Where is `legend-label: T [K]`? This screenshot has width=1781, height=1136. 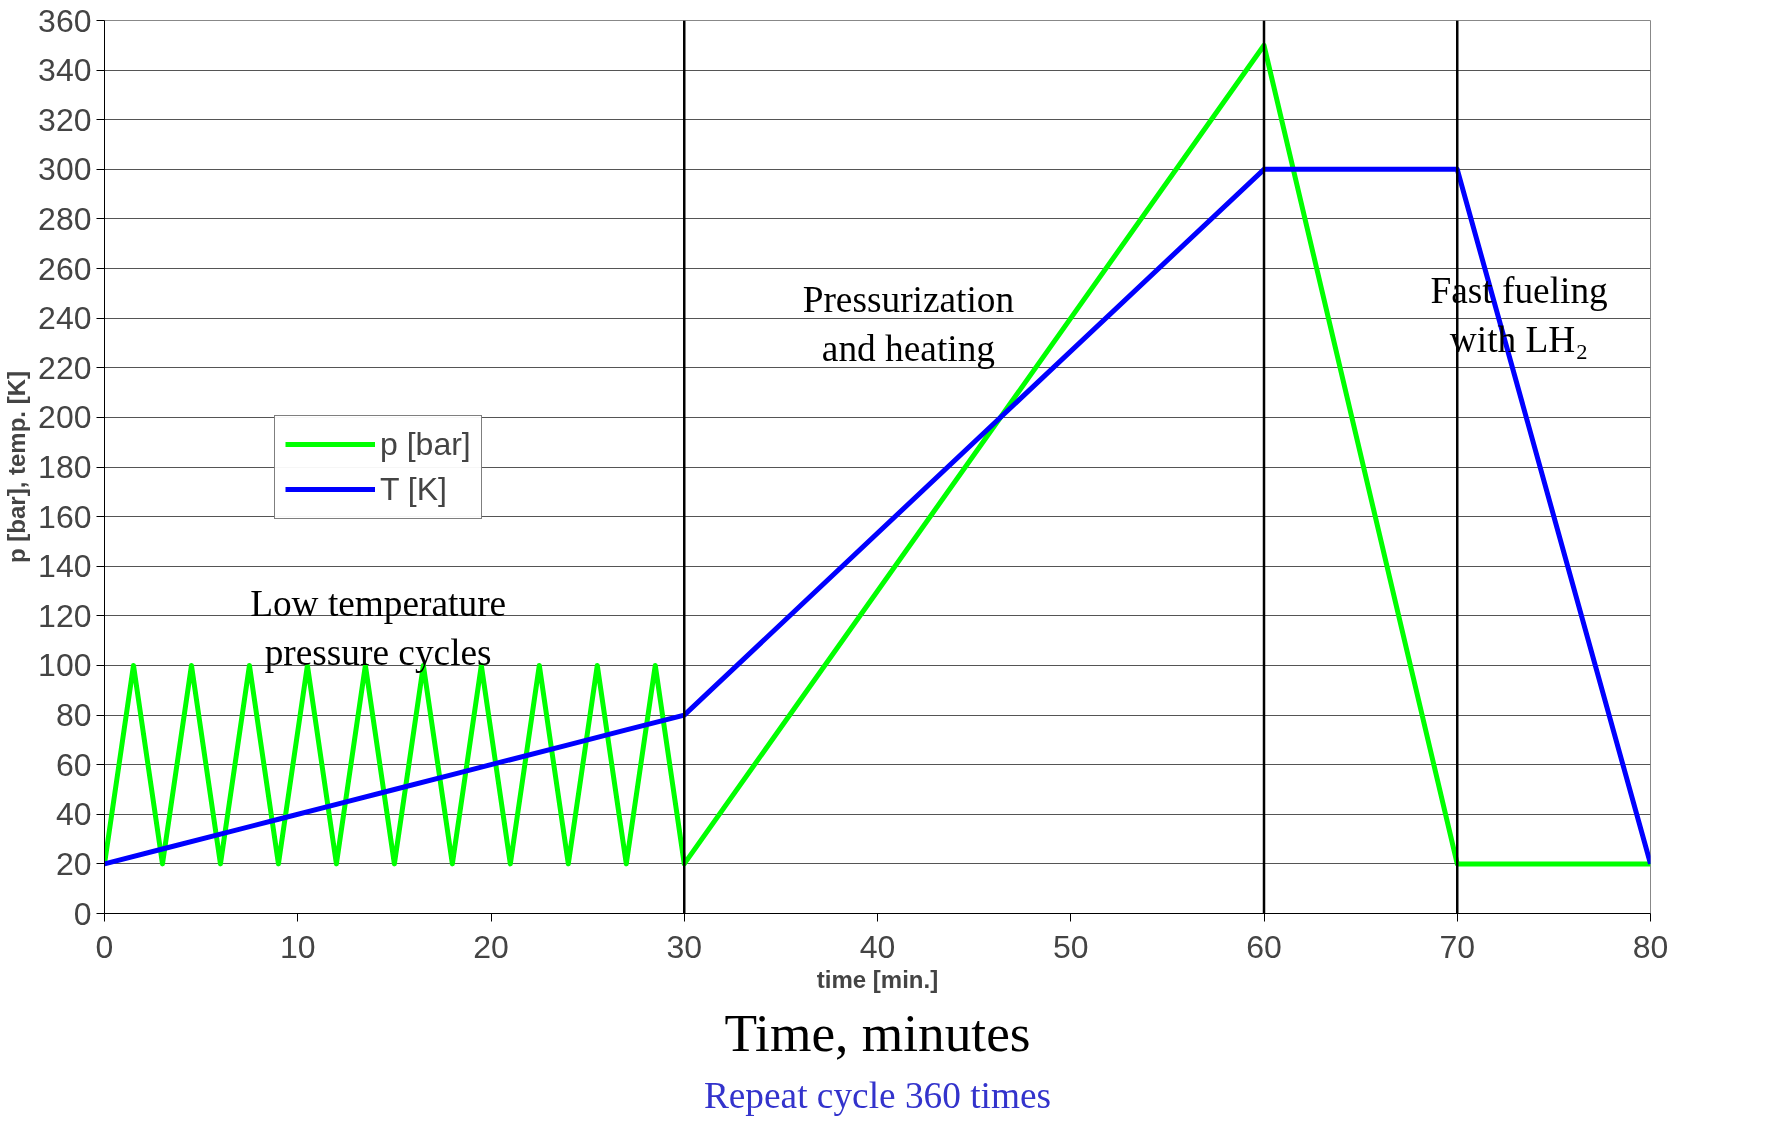 legend-label: T [K] is located at coordinates (413, 489).